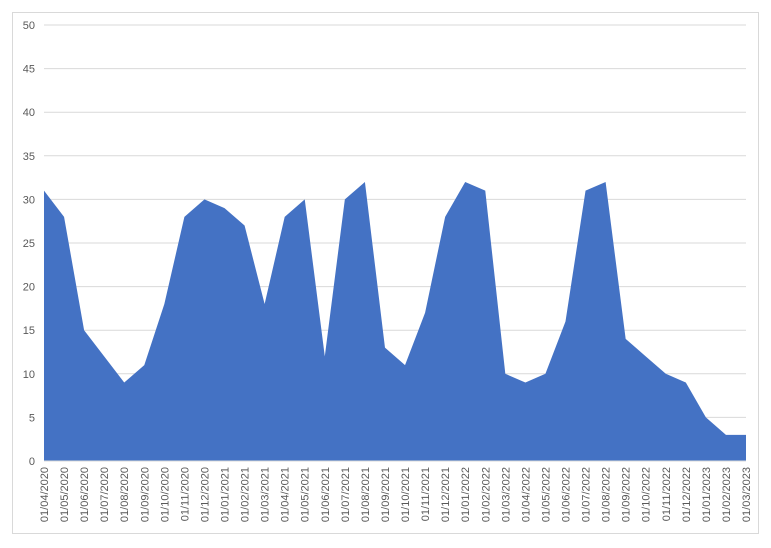  I want to click on x-tick-label: 01/02/2022, so click(486, 494).